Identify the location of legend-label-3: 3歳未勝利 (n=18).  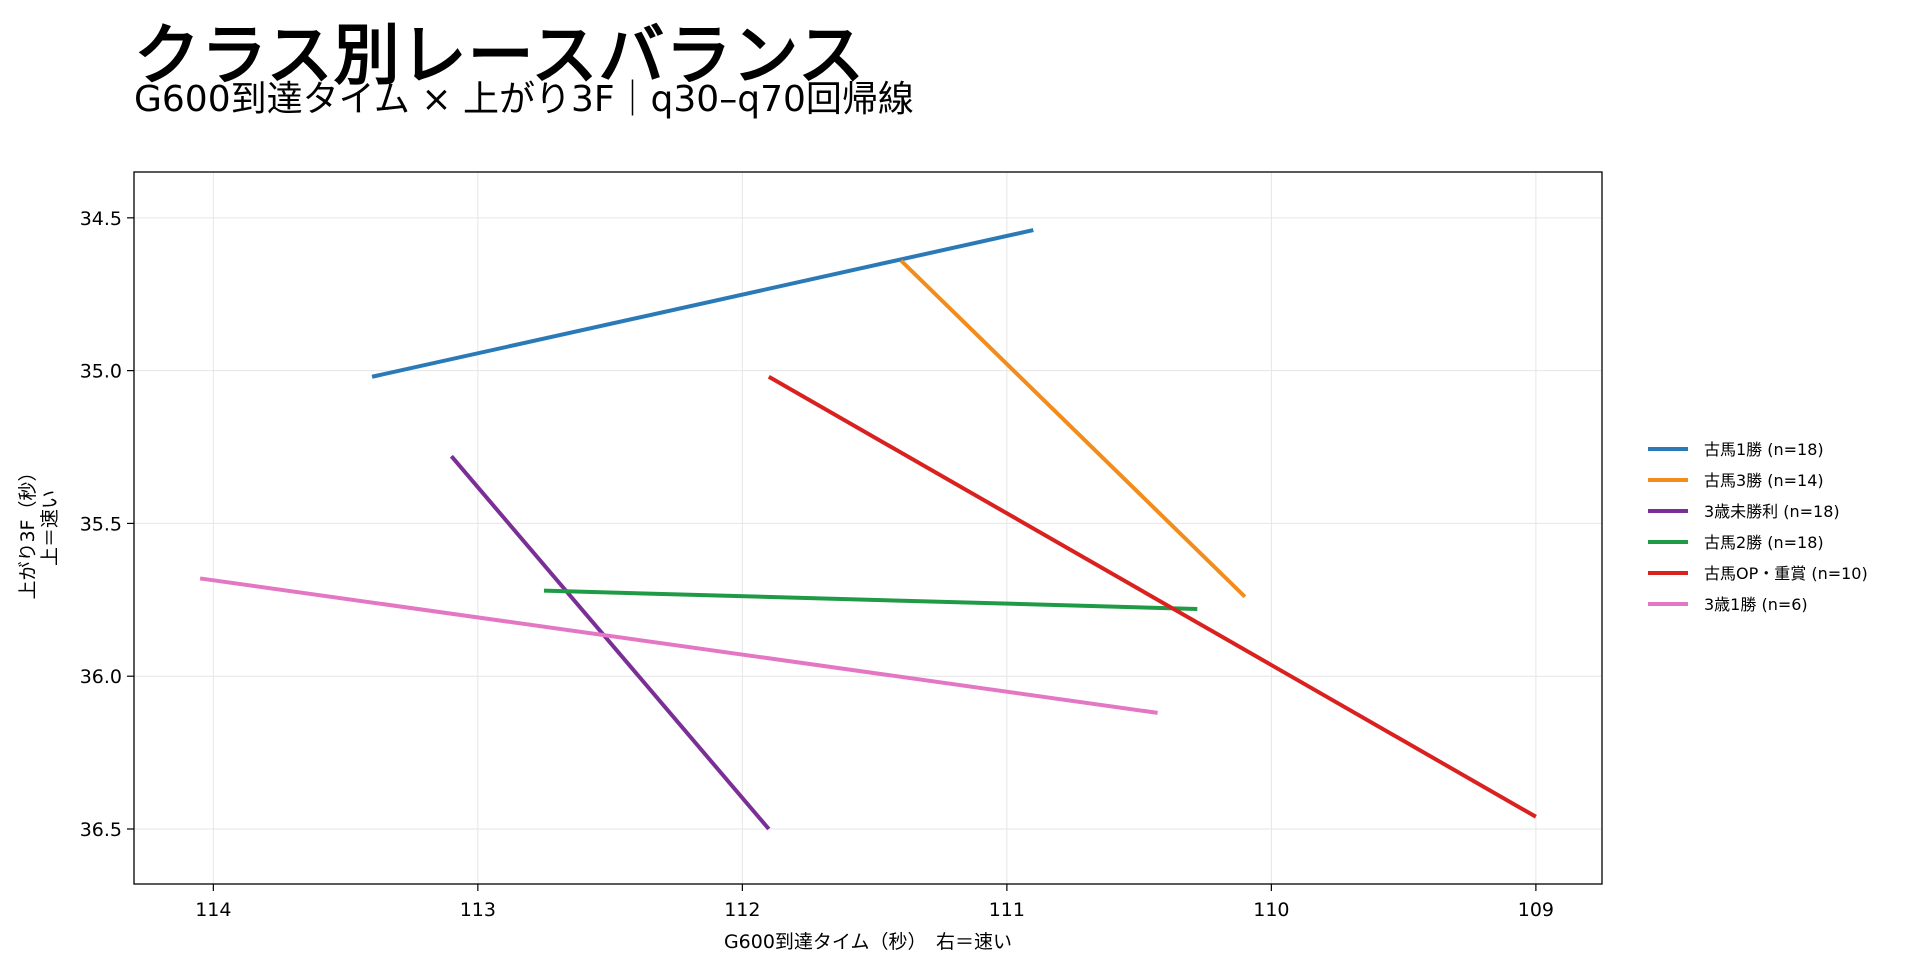
(1772, 511).